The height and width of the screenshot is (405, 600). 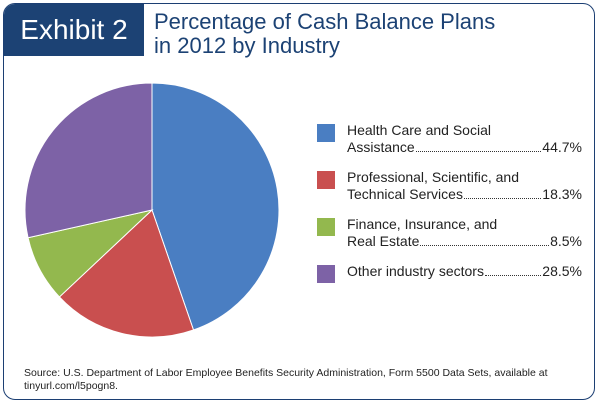 What do you see at coordinates (562, 194) in the screenshot?
I see `legend-value: 18.3%` at bounding box center [562, 194].